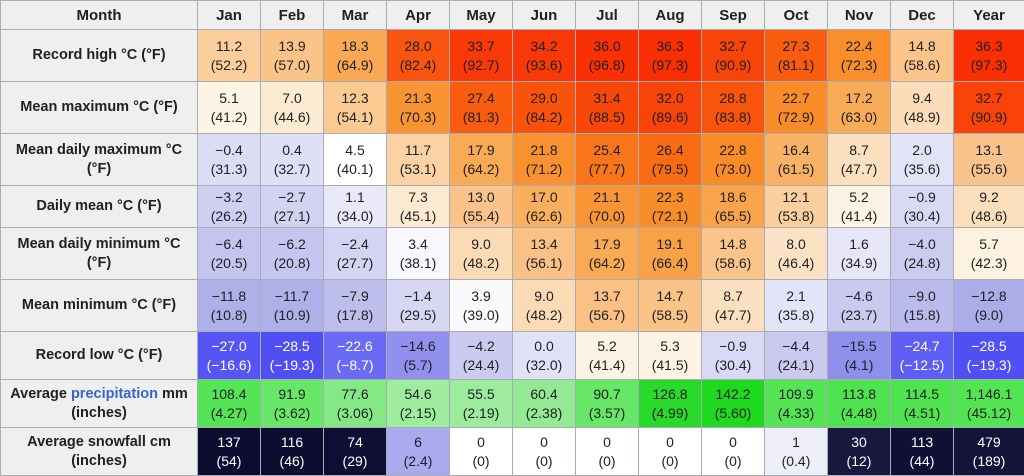  Describe the element at coordinates (418, 244) in the screenshot. I see `primary-value: 3.4` at that location.